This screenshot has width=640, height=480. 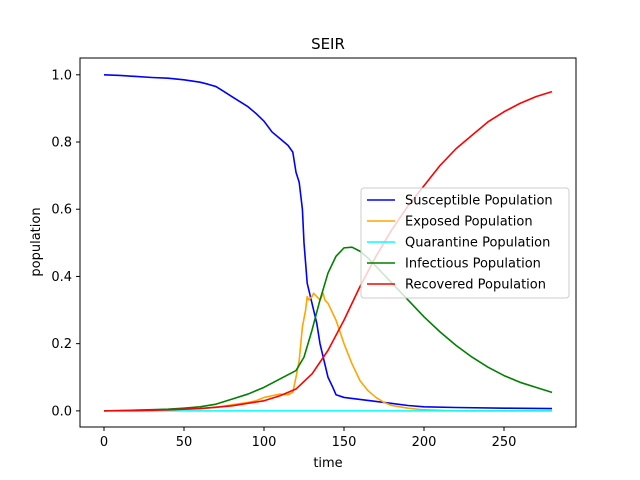 What do you see at coordinates (61, 143) in the screenshot?
I see `y-tick-label: 0.8` at bounding box center [61, 143].